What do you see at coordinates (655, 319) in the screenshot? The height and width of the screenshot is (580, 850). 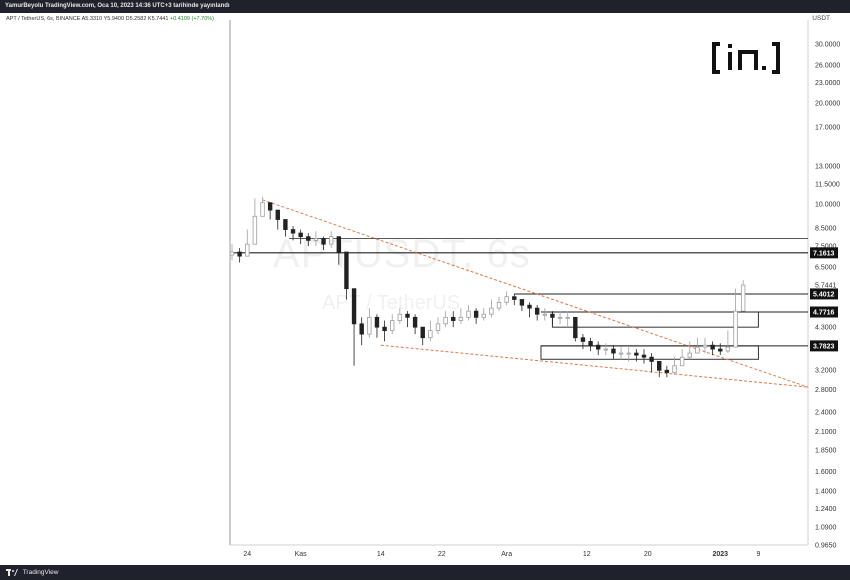 I see `resistance-zone` at bounding box center [655, 319].